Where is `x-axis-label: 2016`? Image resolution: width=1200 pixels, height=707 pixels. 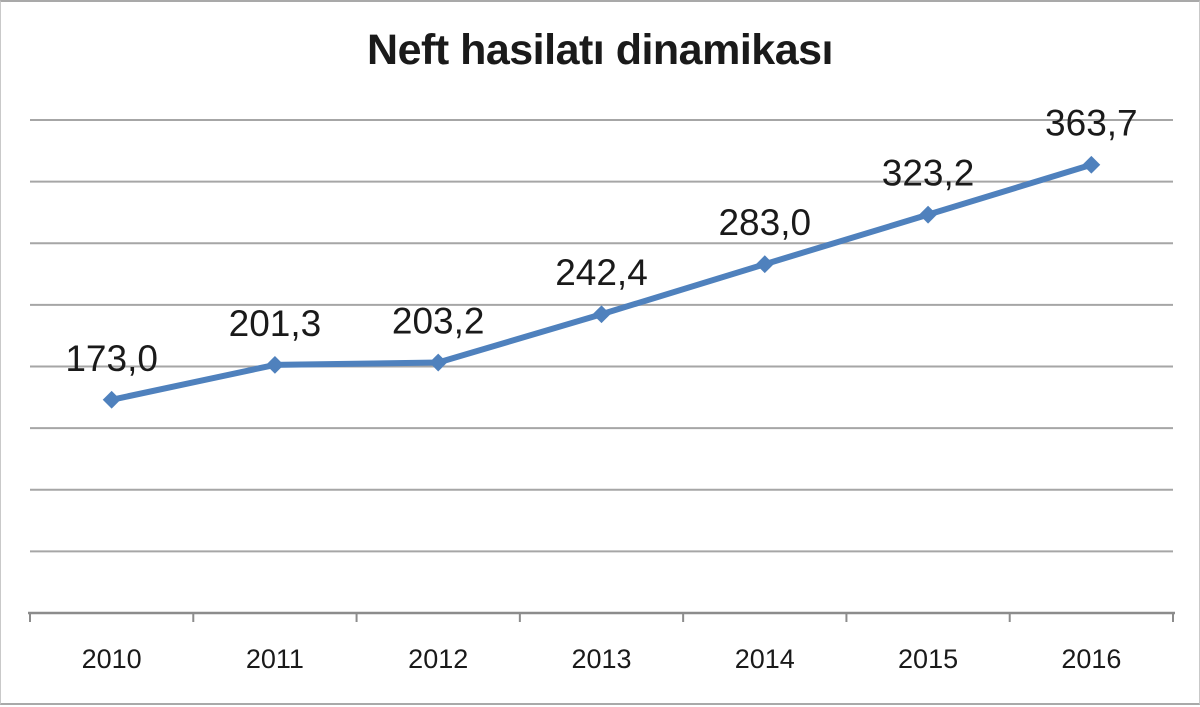
x-axis-label: 2016 is located at coordinates (1091, 659).